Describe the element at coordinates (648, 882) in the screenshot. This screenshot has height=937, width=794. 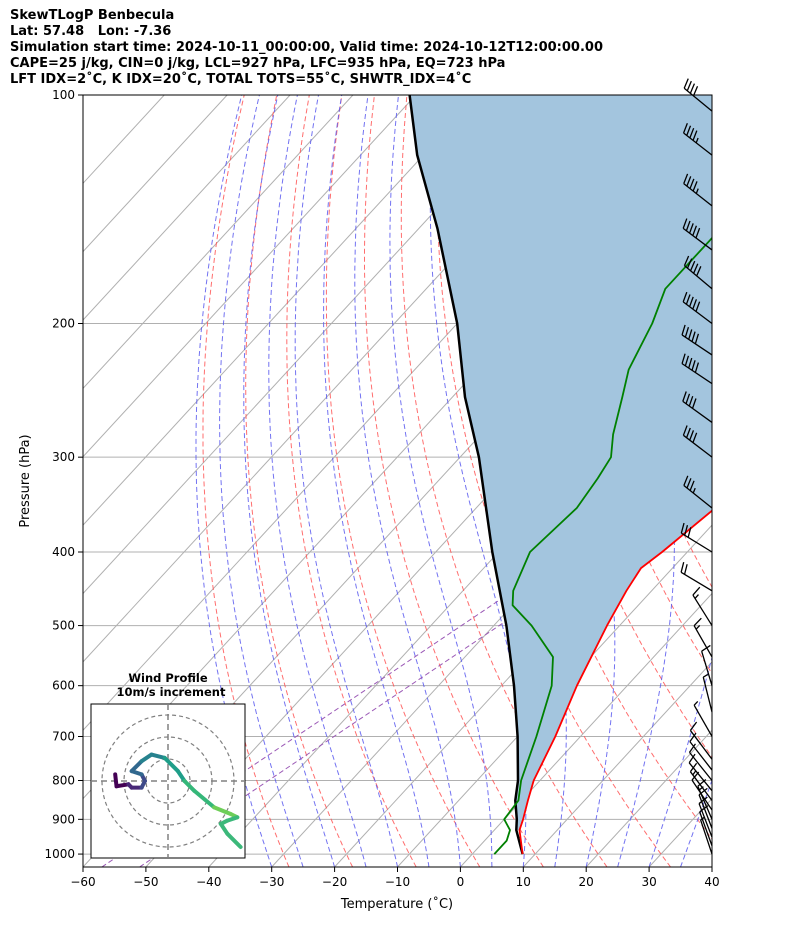
I see `x-tick-label: 30` at that location.